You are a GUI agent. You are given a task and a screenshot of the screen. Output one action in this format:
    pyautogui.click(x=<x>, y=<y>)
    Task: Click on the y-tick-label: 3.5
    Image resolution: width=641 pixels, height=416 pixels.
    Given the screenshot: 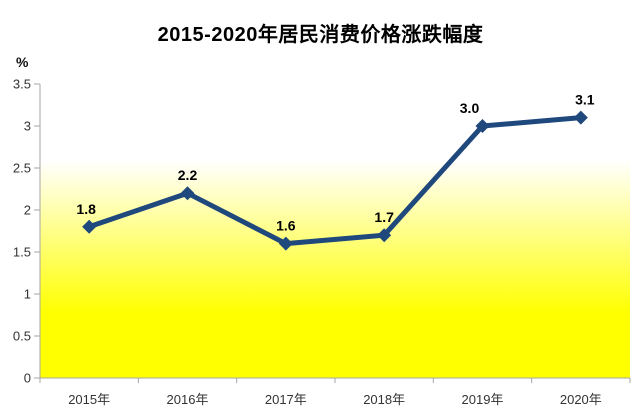 What is the action you would take?
    pyautogui.click(x=22, y=84)
    